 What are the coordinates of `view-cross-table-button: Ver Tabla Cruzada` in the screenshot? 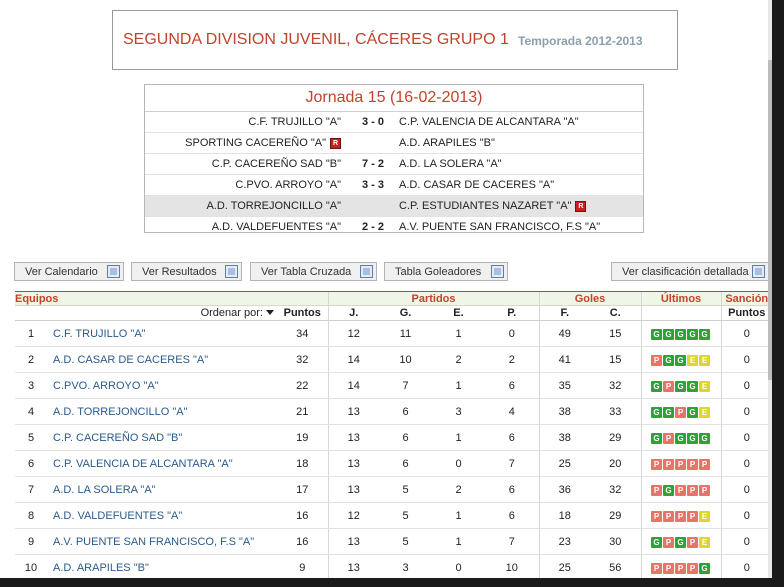 It's located at (313, 271).